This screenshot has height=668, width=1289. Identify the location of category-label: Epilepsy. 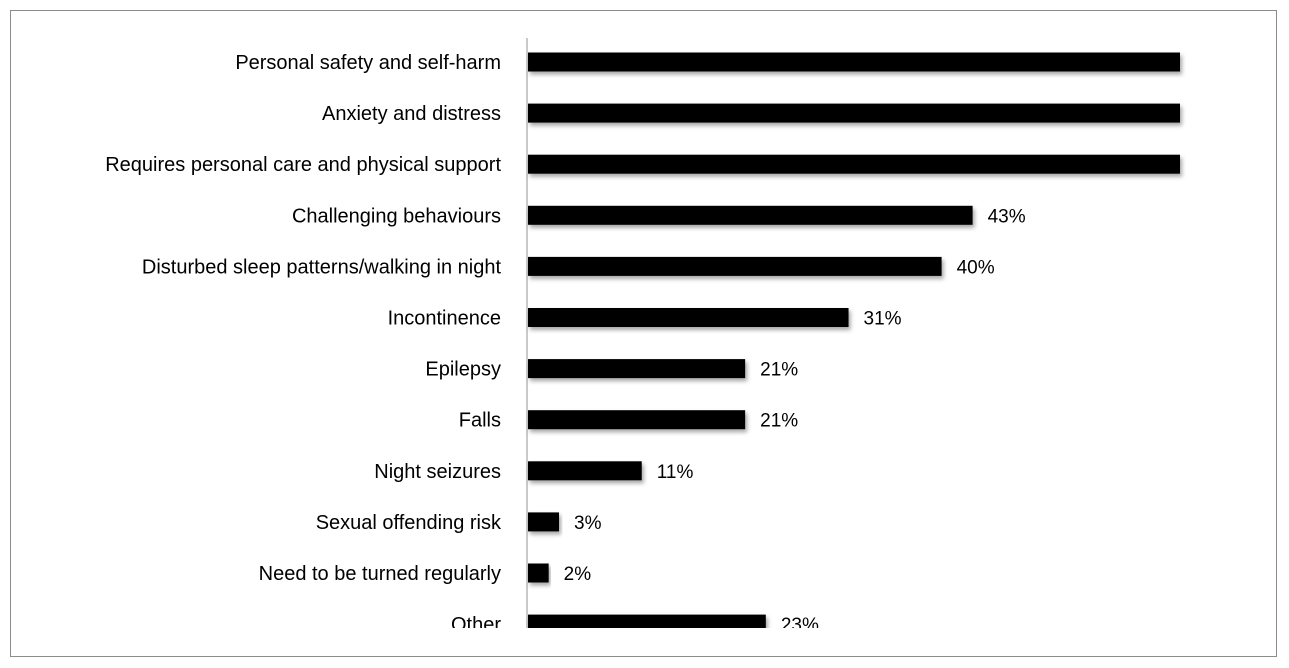
(463, 370).